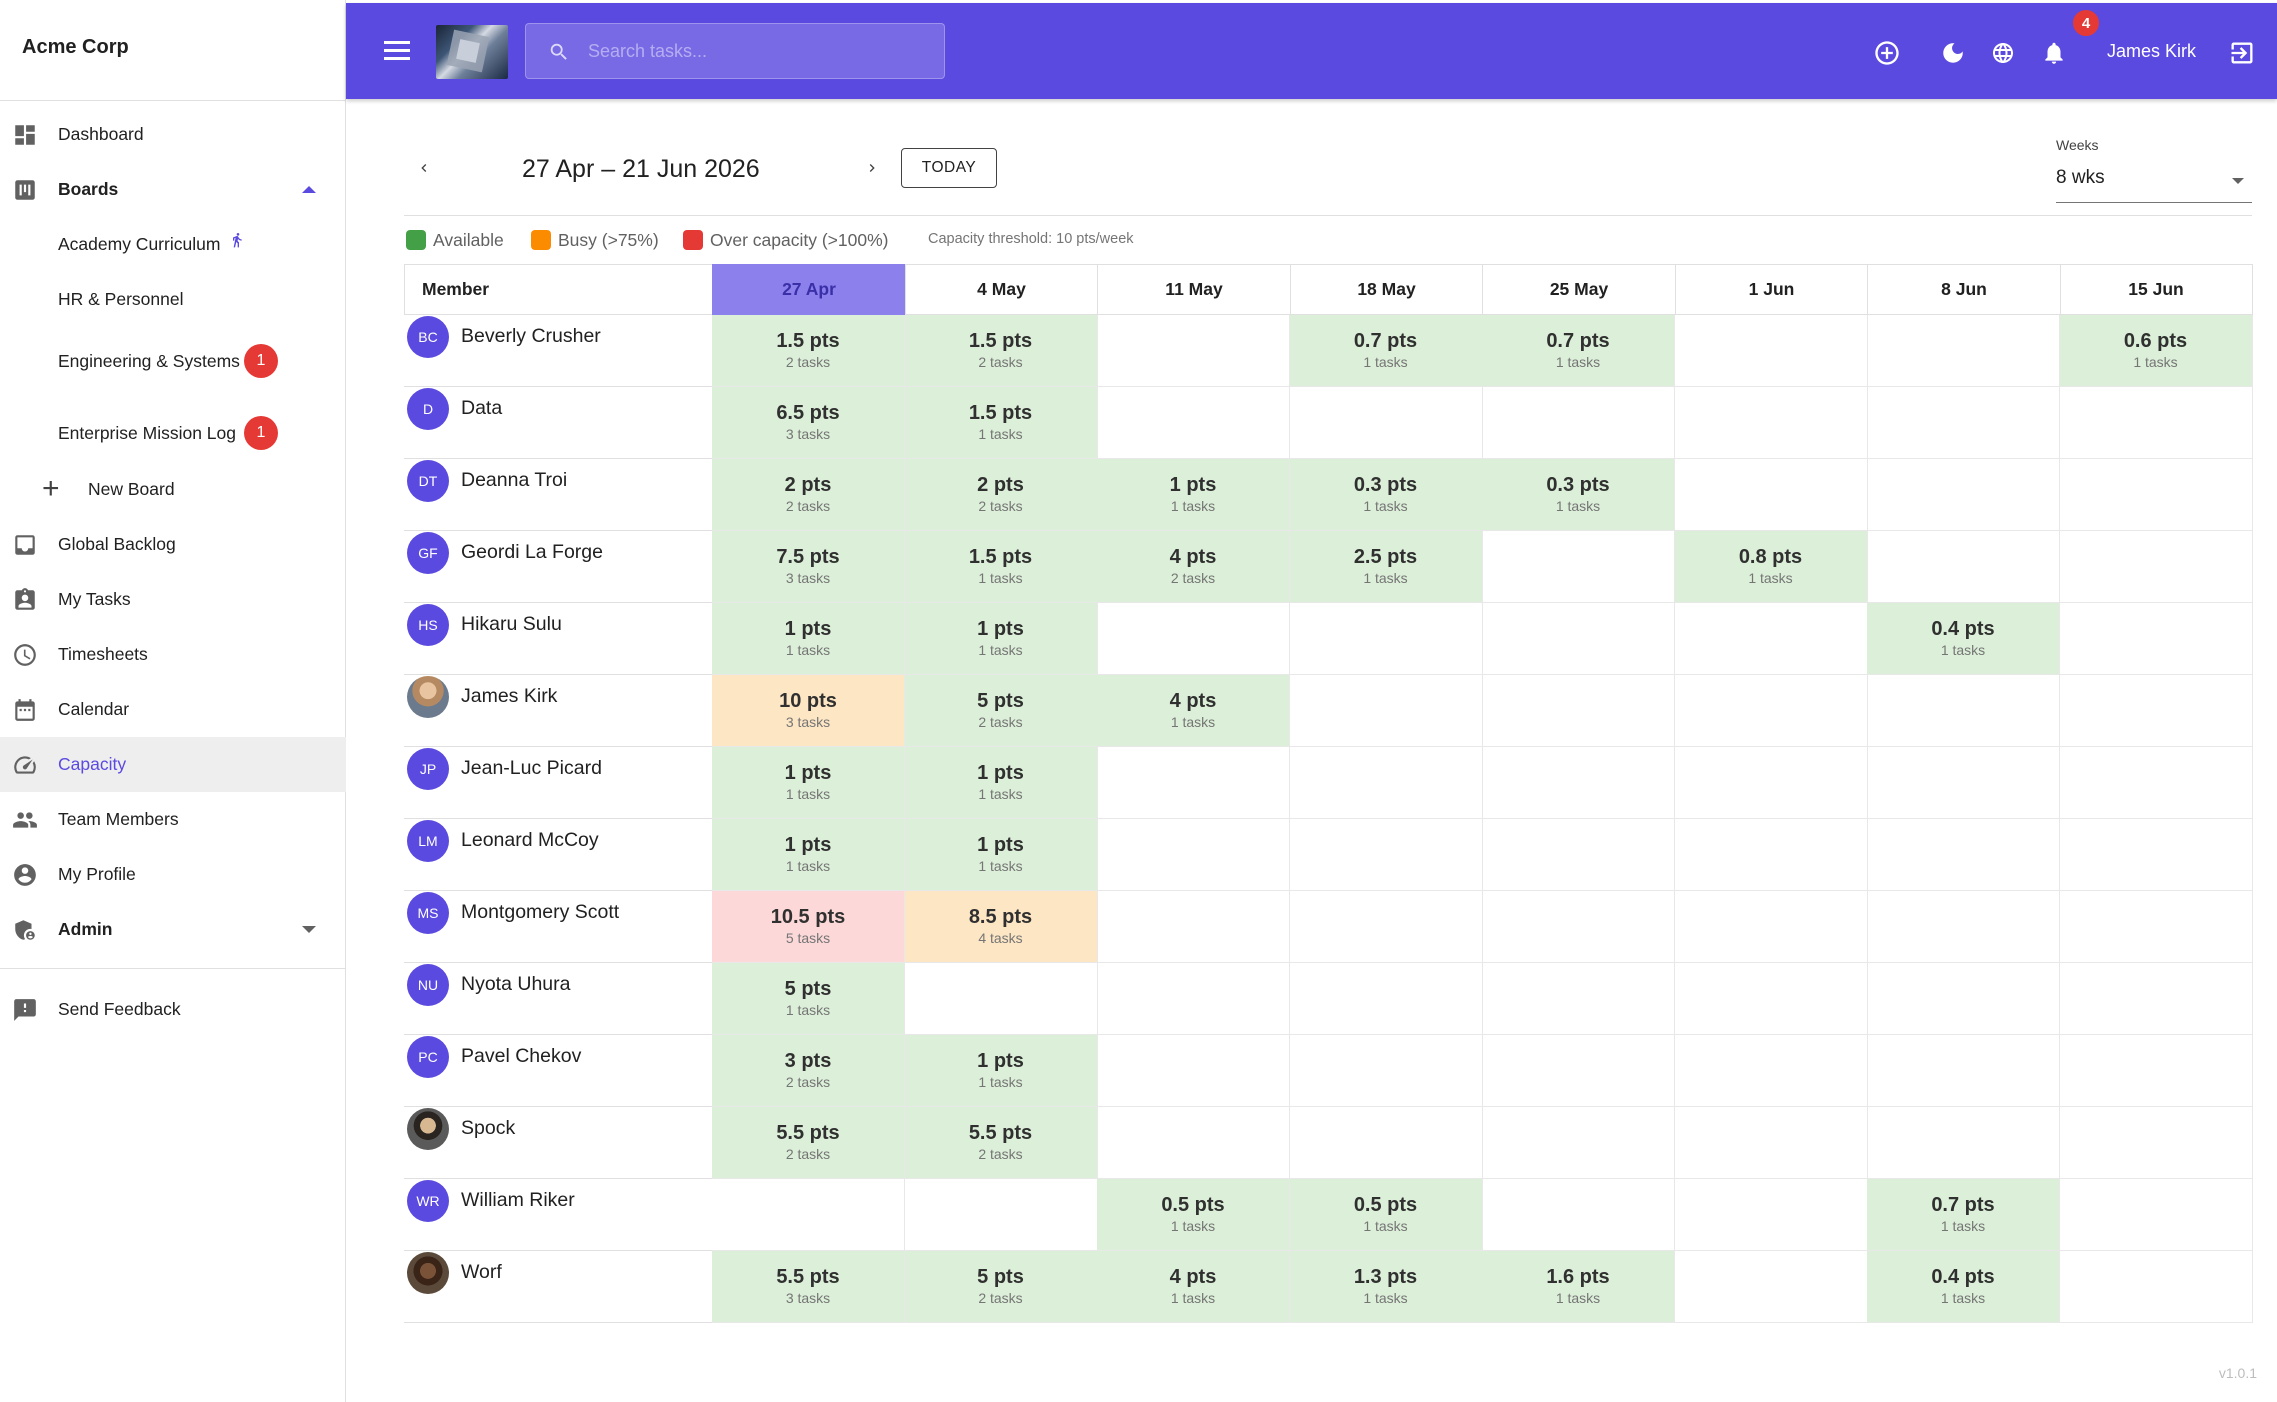  What do you see at coordinates (1193, 567) in the screenshot?
I see `capacity-cell: 4 pts 2 tasks` at bounding box center [1193, 567].